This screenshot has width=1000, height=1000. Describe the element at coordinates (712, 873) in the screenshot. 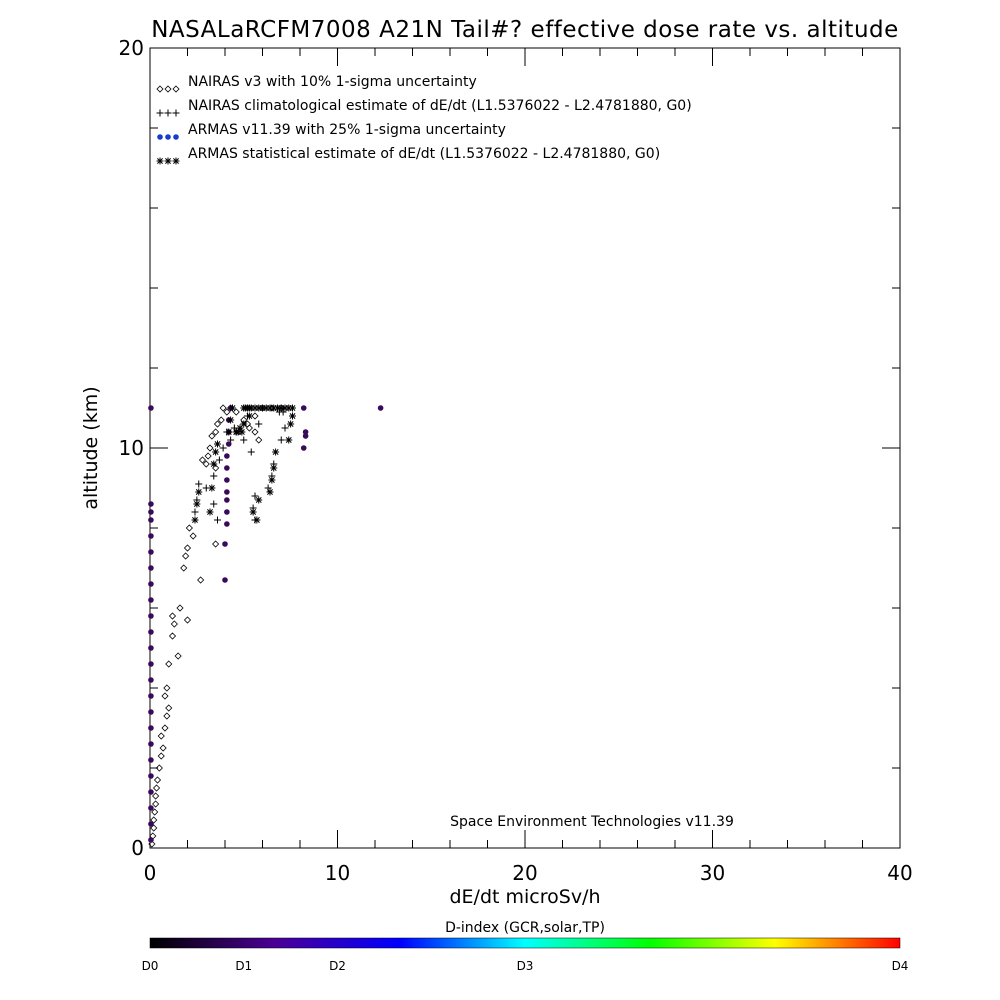

I see `x-tick-label: 30` at that location.